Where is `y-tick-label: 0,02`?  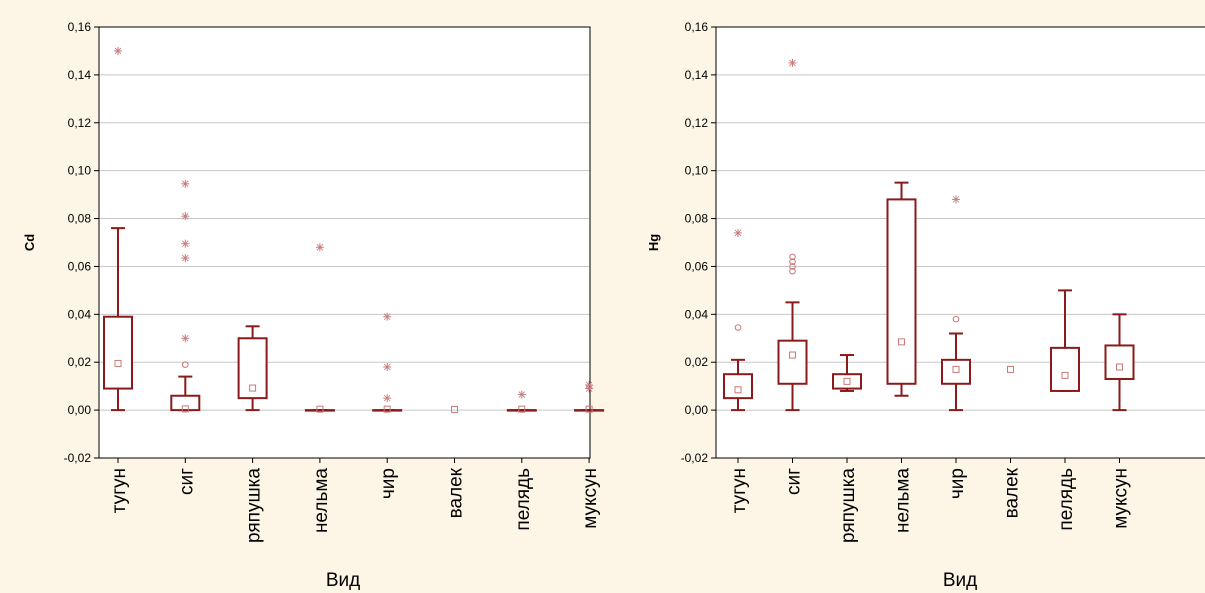
y-tick-label: 0,02 is located at coordinates (697, 362).